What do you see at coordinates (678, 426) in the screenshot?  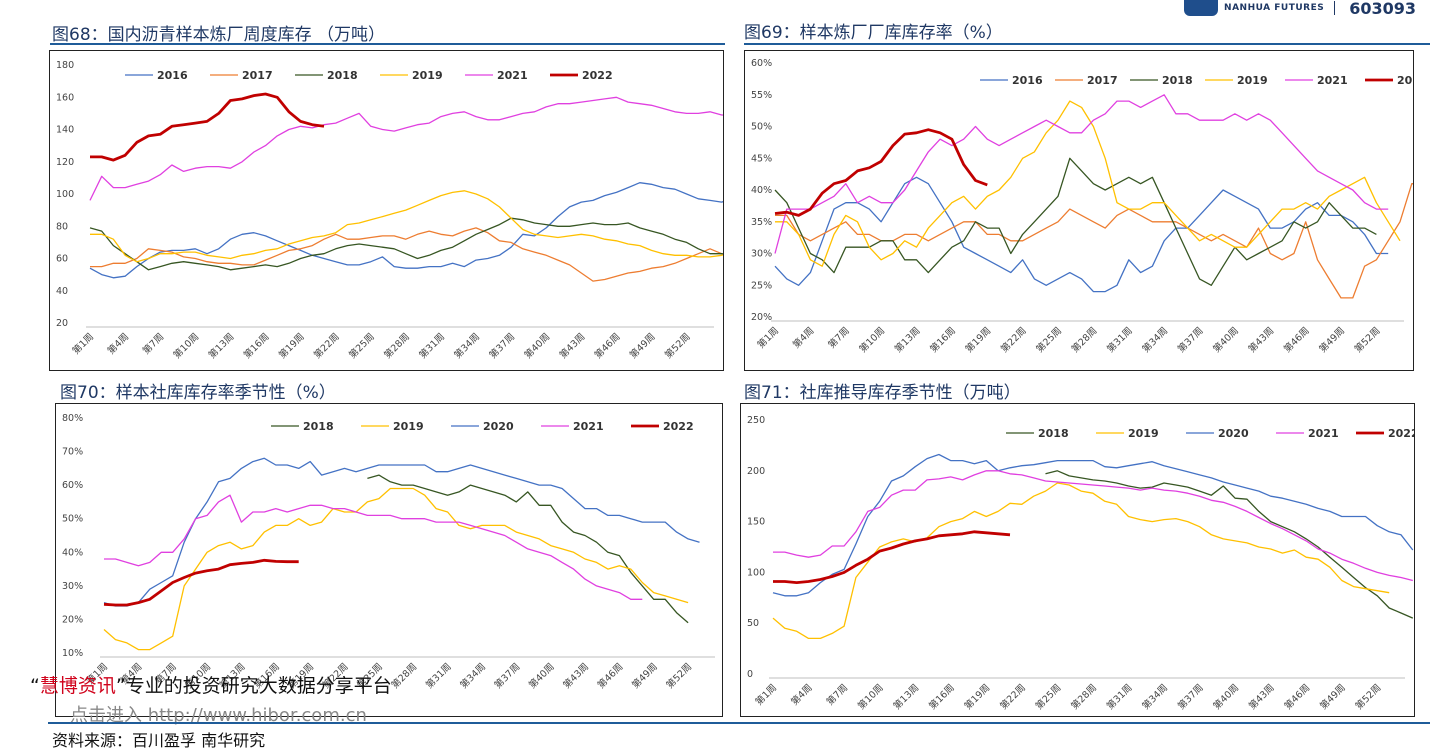 I see `fig70-legend-label-2022: 2022` at bounding box center [678, 426].